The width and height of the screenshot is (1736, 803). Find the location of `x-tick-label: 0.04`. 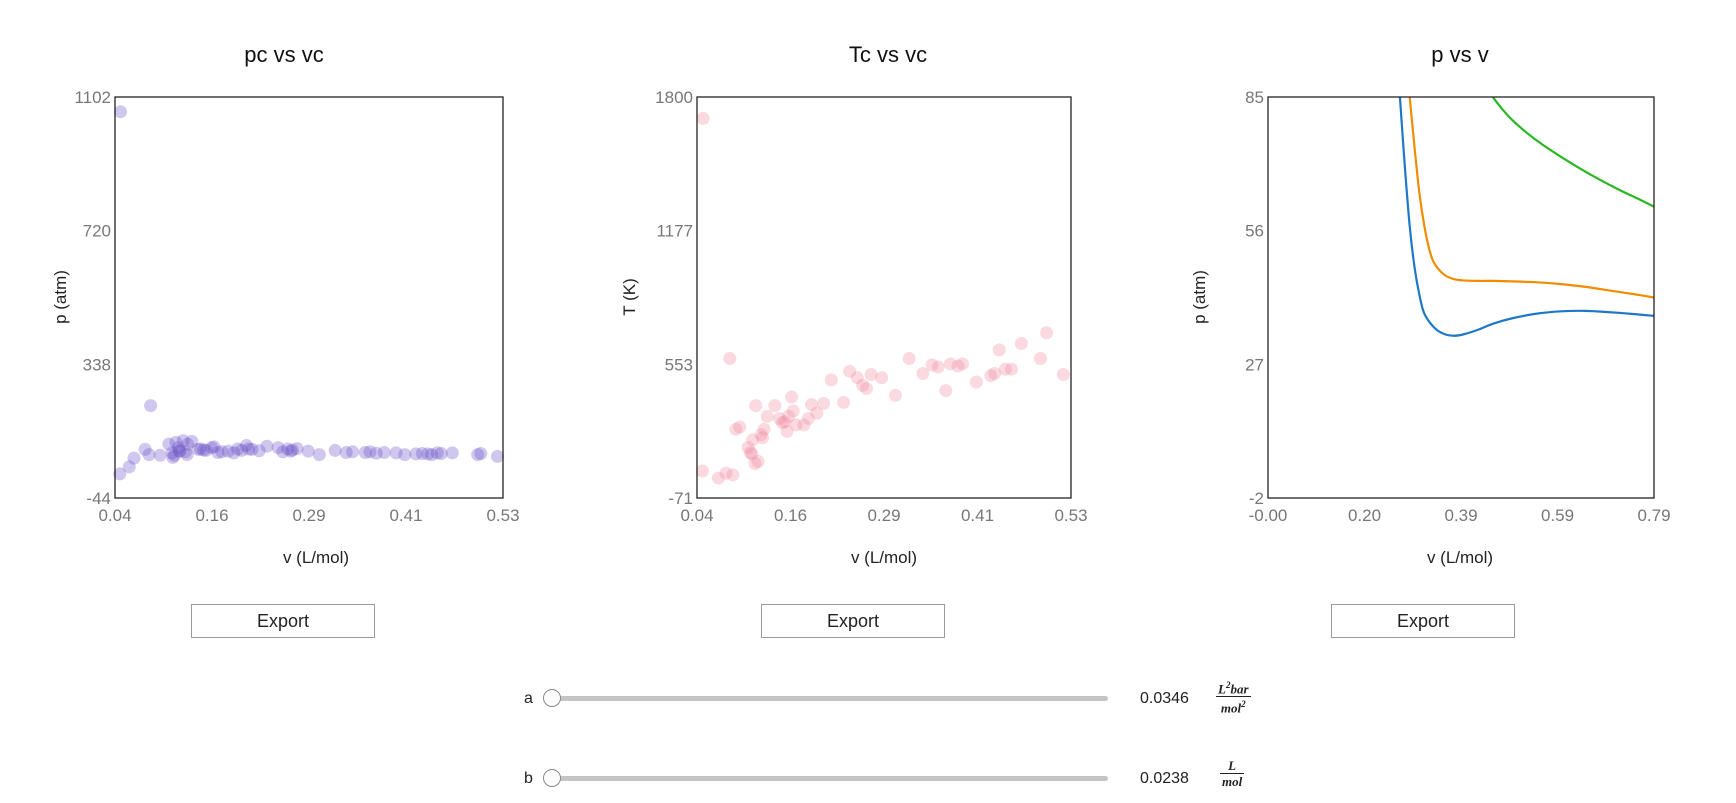

x-tick-label: 0.04 is located at coordinates (696, 515).